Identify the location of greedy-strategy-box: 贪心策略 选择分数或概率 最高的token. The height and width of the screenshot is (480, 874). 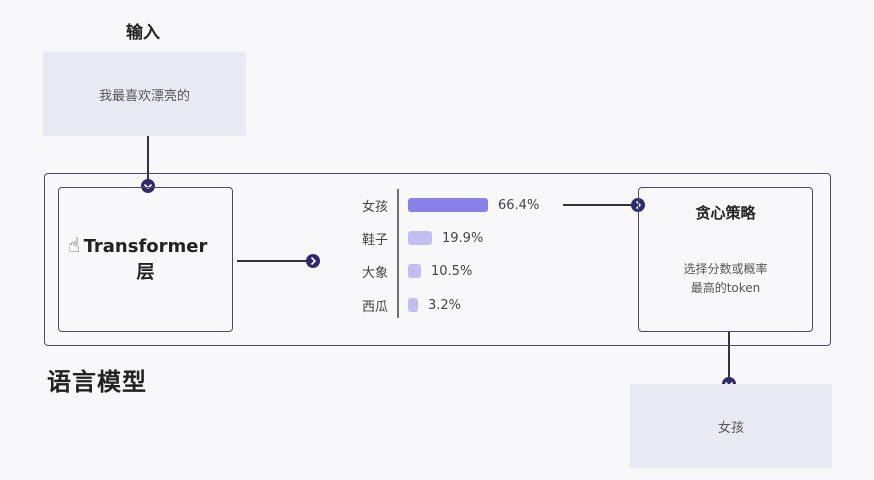
(725, 259).